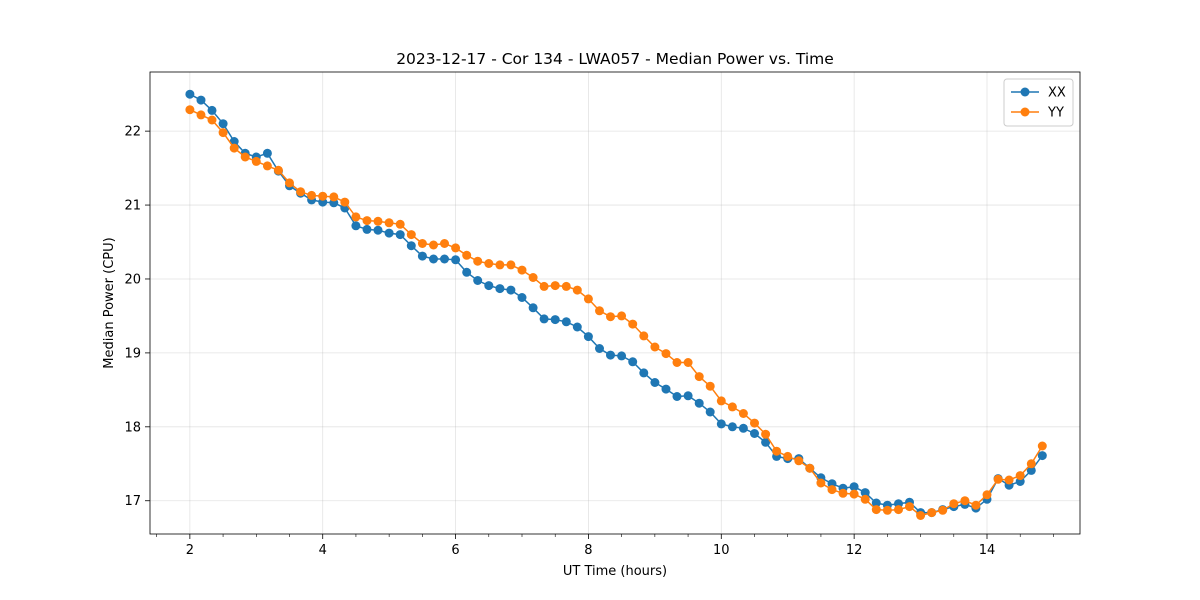 The image size is (1200, 600). I want to click on x-tick-label: 12, so click(854, 550).